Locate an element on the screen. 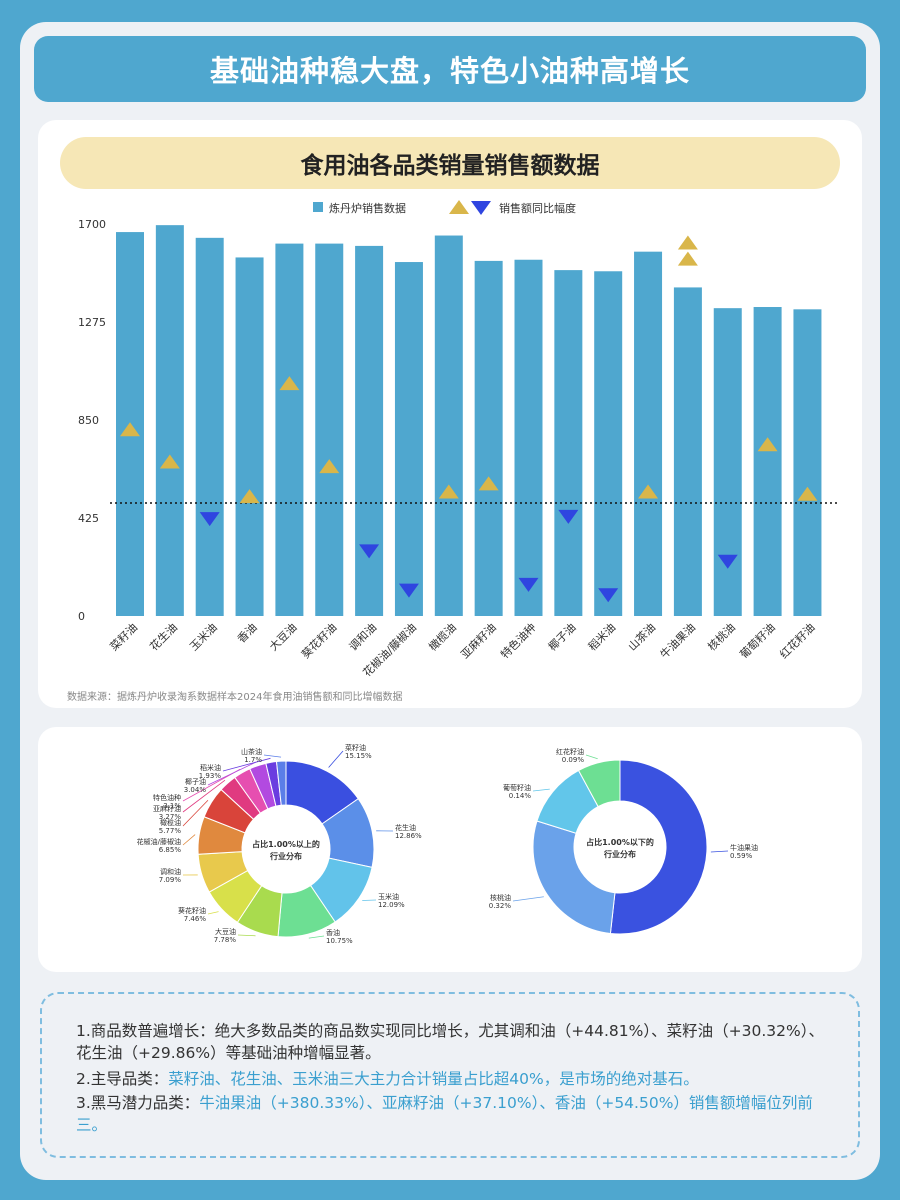 This screenshot has width=900, height=1200. y-tick-label: 425 is located at coordinates (88, 518).